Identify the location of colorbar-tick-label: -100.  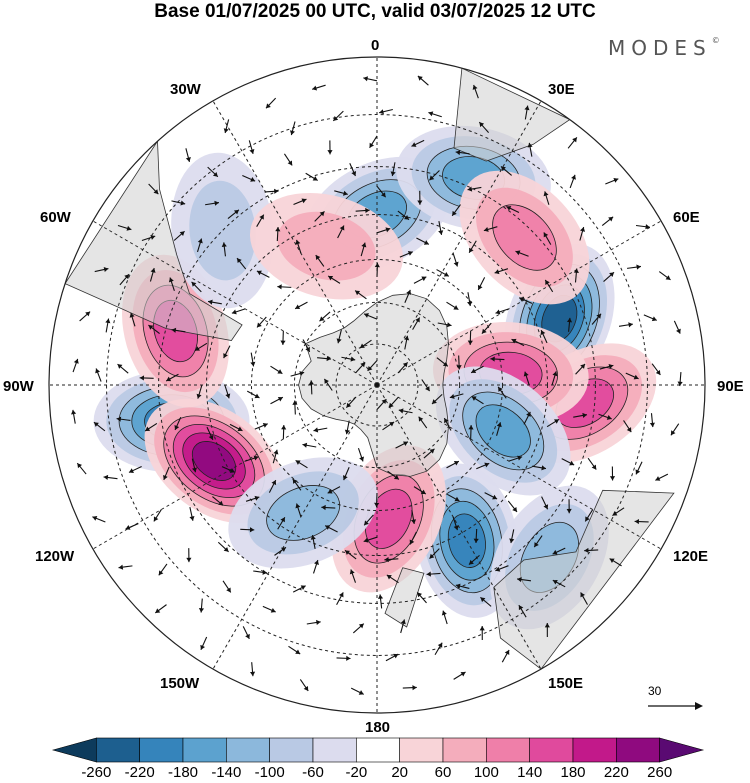
(269, 772).